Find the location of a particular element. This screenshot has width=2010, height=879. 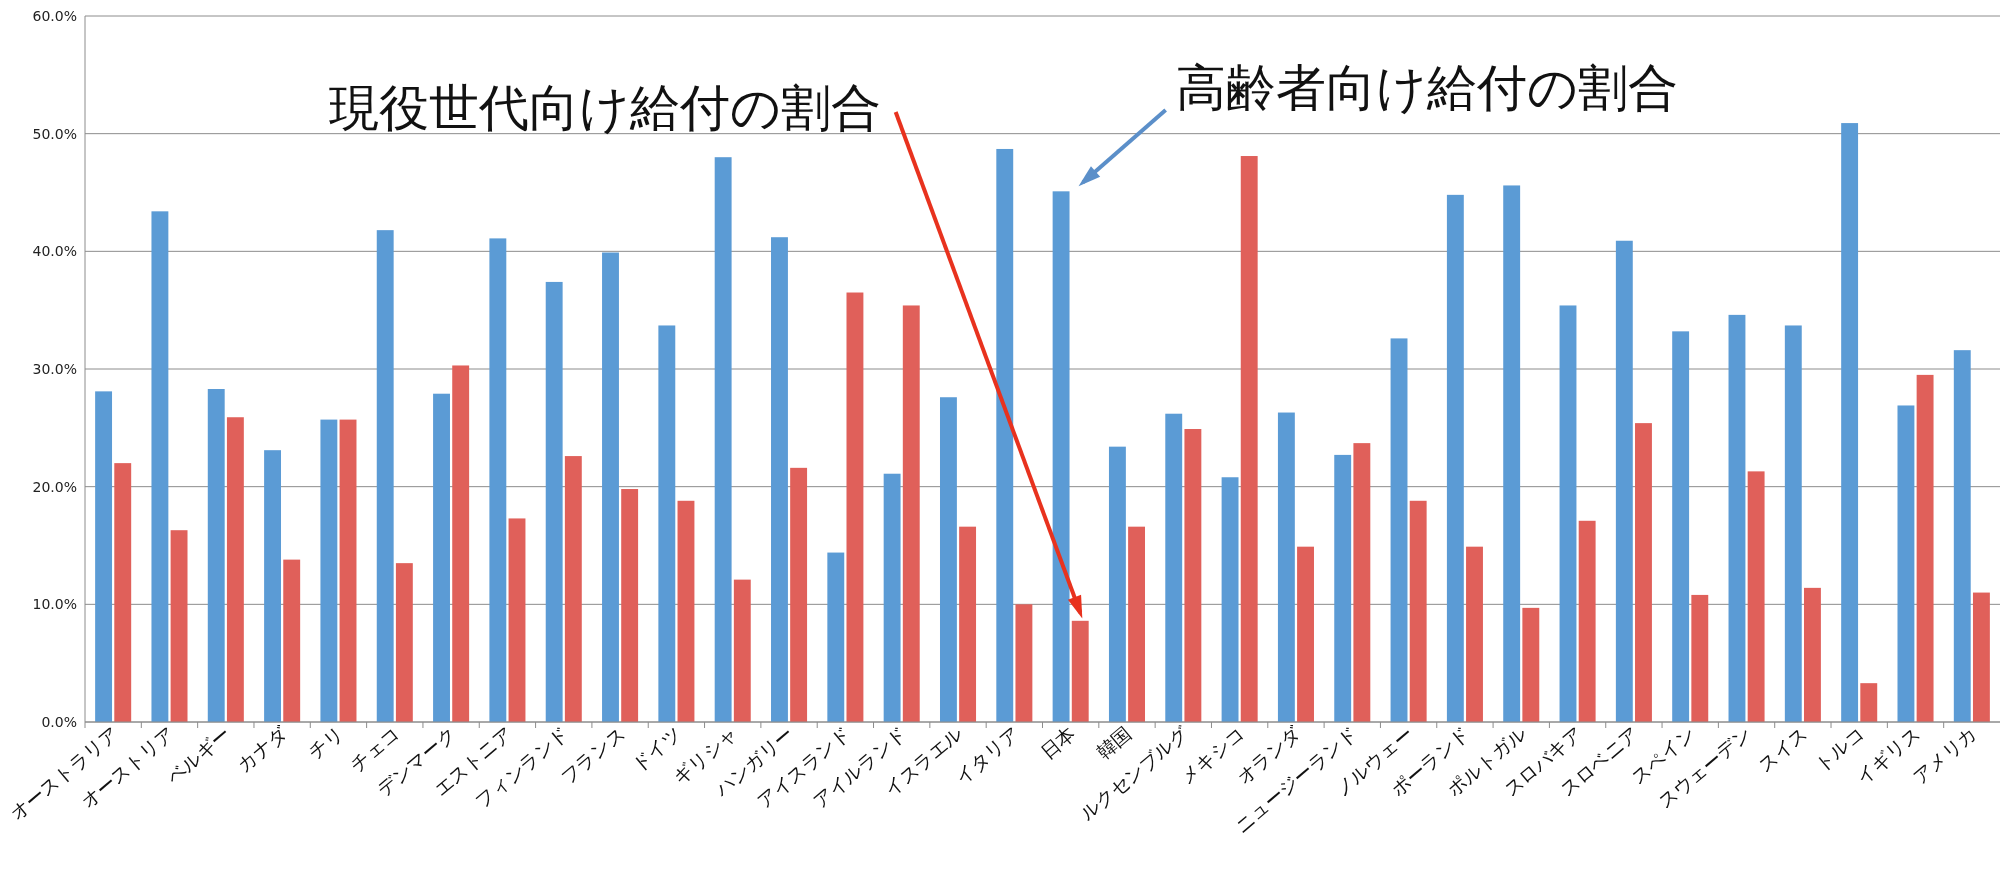

x-tick-label: スイス is located at coordinates (1782, 749).